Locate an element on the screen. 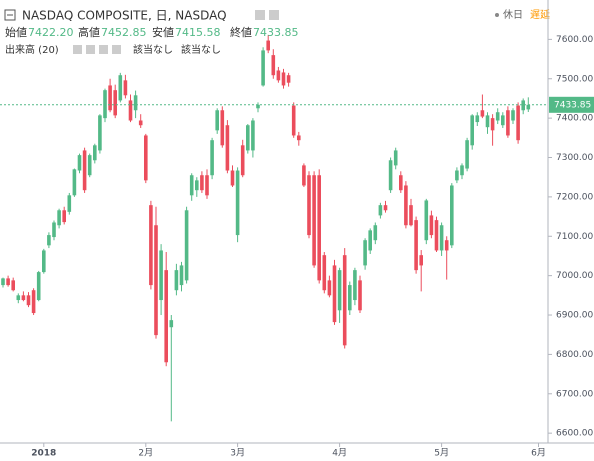  last-price-label: 7433.85 is located at coordinates (572, 105).